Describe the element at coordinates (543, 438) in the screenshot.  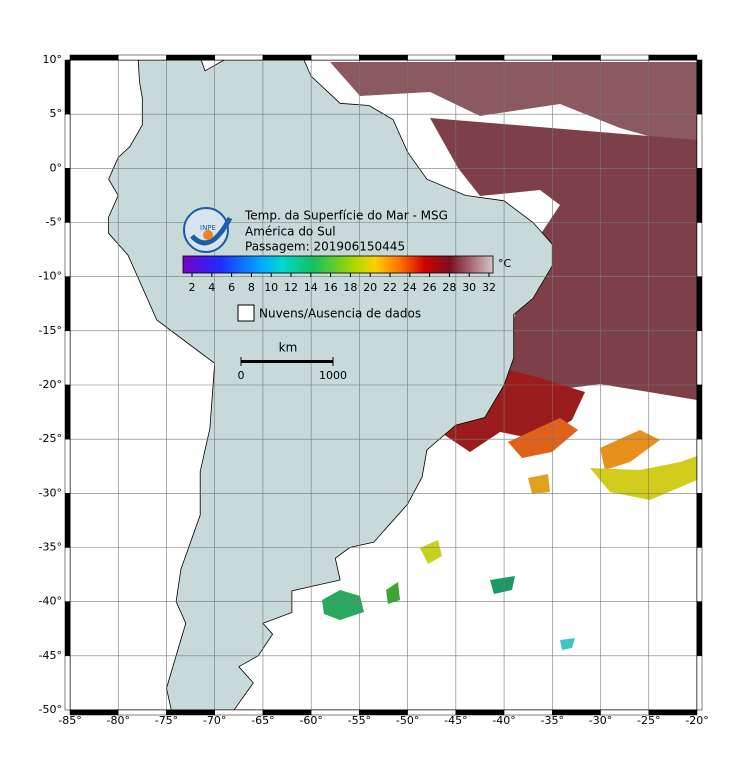
I see `sst-orange` at that location.